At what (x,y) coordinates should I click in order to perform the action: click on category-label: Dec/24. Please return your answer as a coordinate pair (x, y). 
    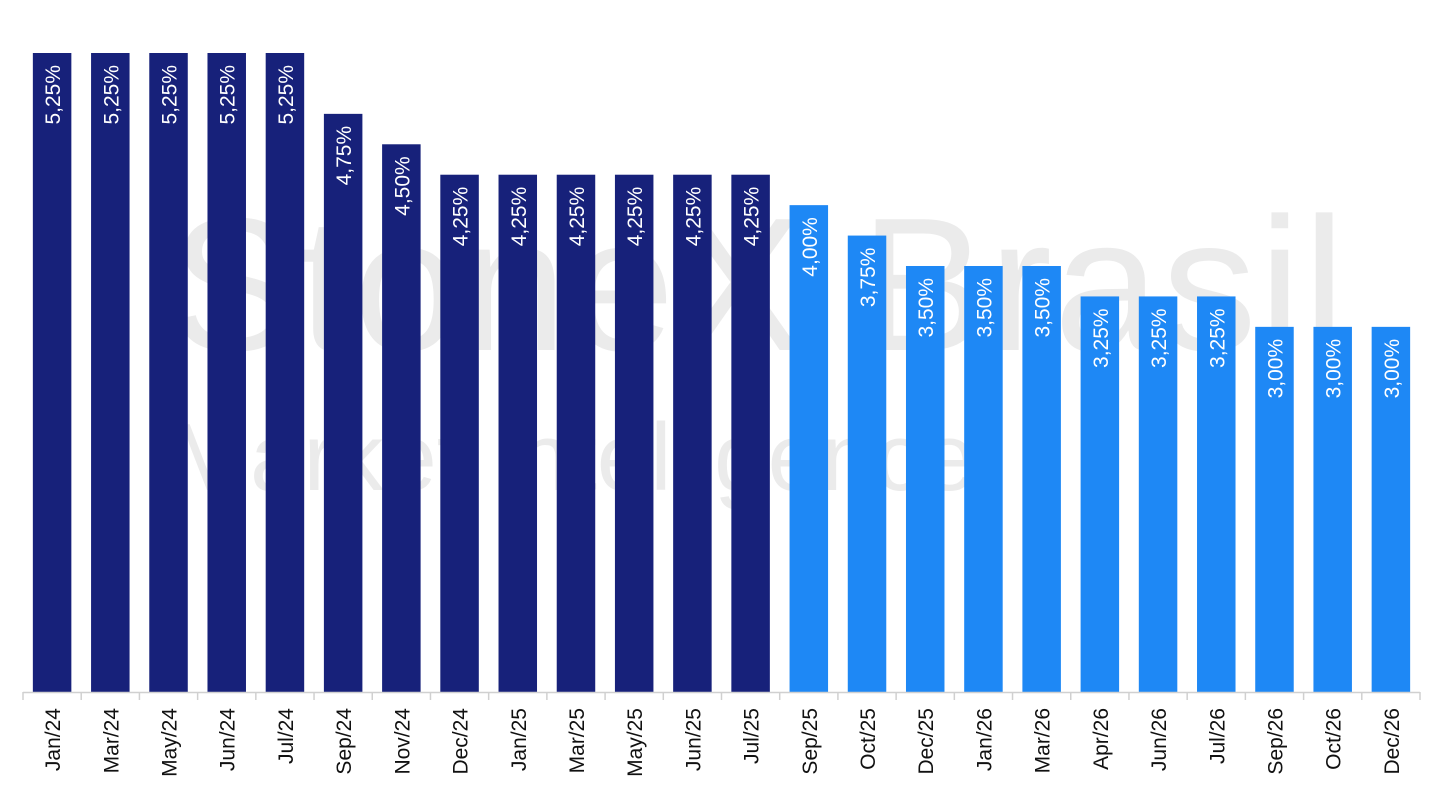
    Looking at the image, I should click on (461, 741).